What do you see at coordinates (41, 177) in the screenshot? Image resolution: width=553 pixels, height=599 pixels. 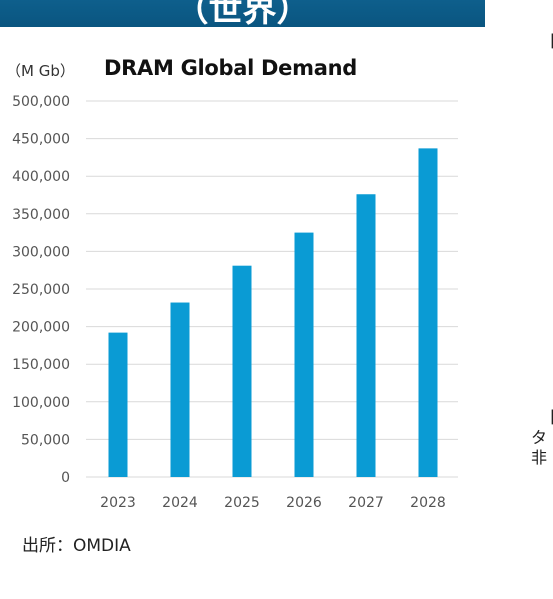 I see `y-tick-label: 400,000` at bounding box center [41, 177].